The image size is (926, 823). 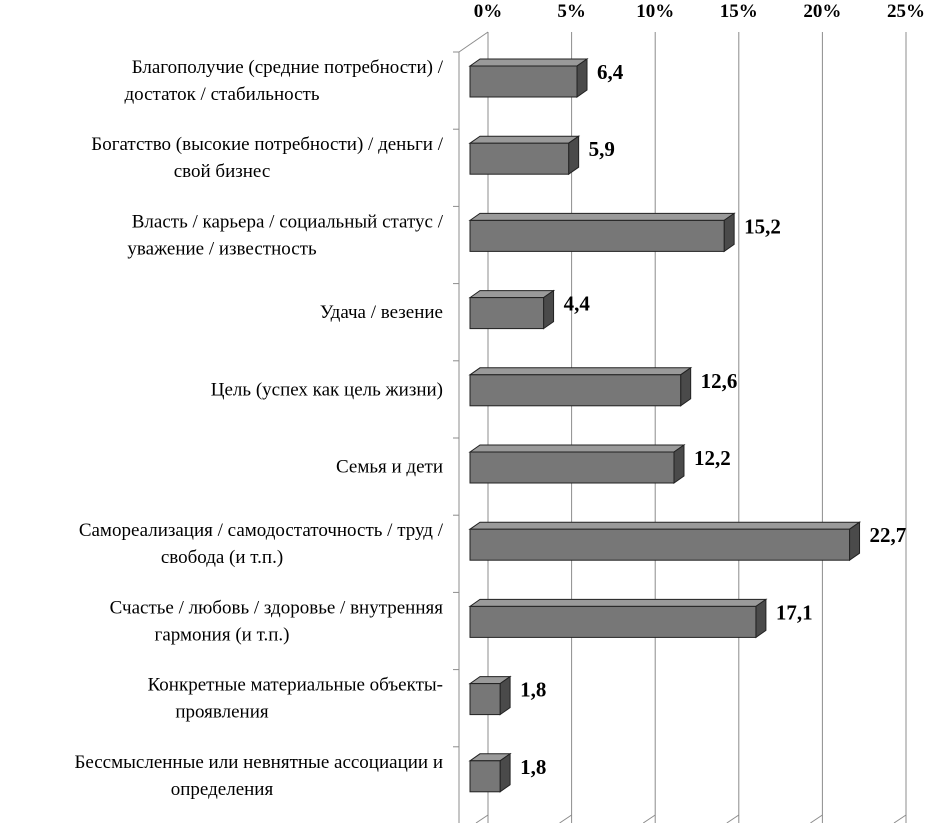 I want to click on side-wall-top-edge, so click(x=473, y=42).